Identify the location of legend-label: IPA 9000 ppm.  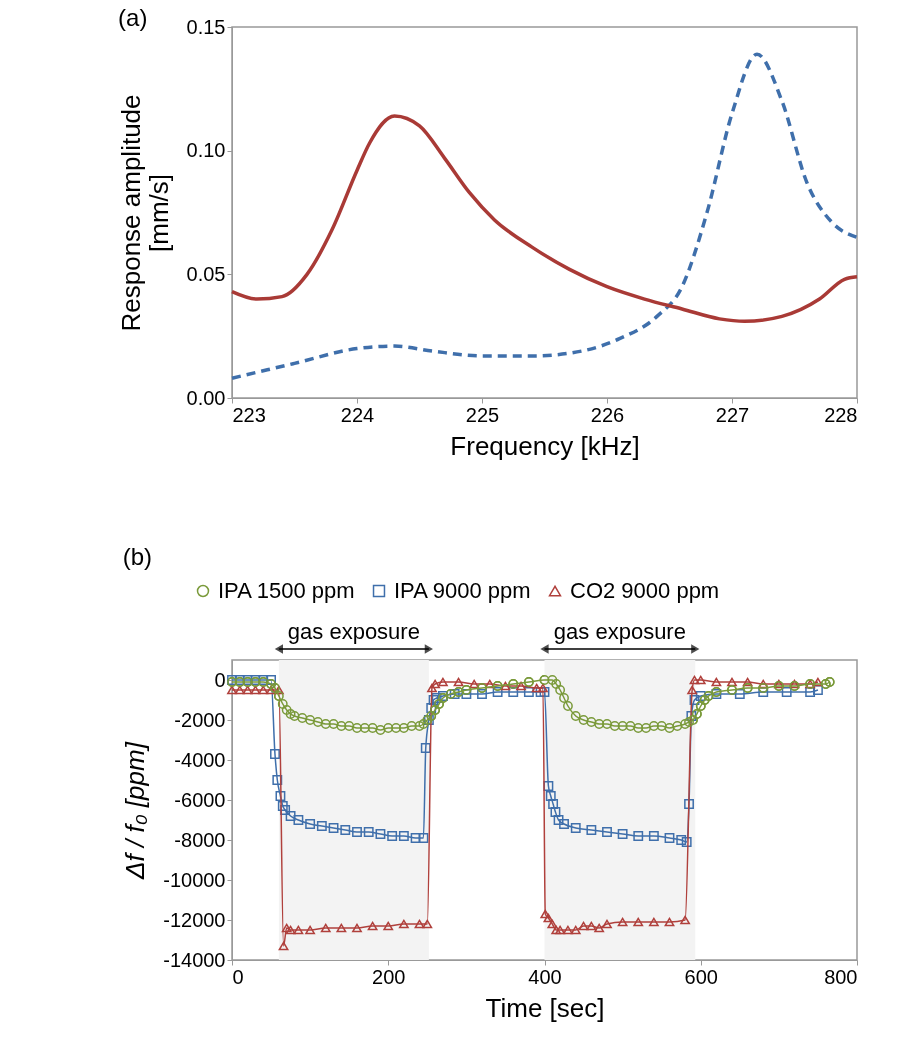
(462, 590).